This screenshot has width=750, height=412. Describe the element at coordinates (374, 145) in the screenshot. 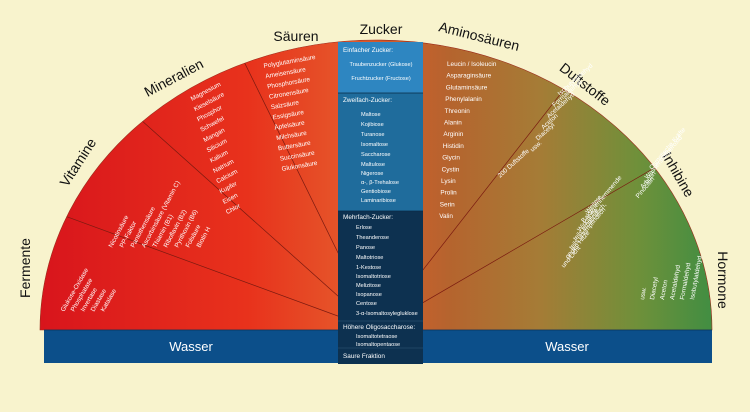

I see `zucker-zweifach-item: Isomaltose` at that location.